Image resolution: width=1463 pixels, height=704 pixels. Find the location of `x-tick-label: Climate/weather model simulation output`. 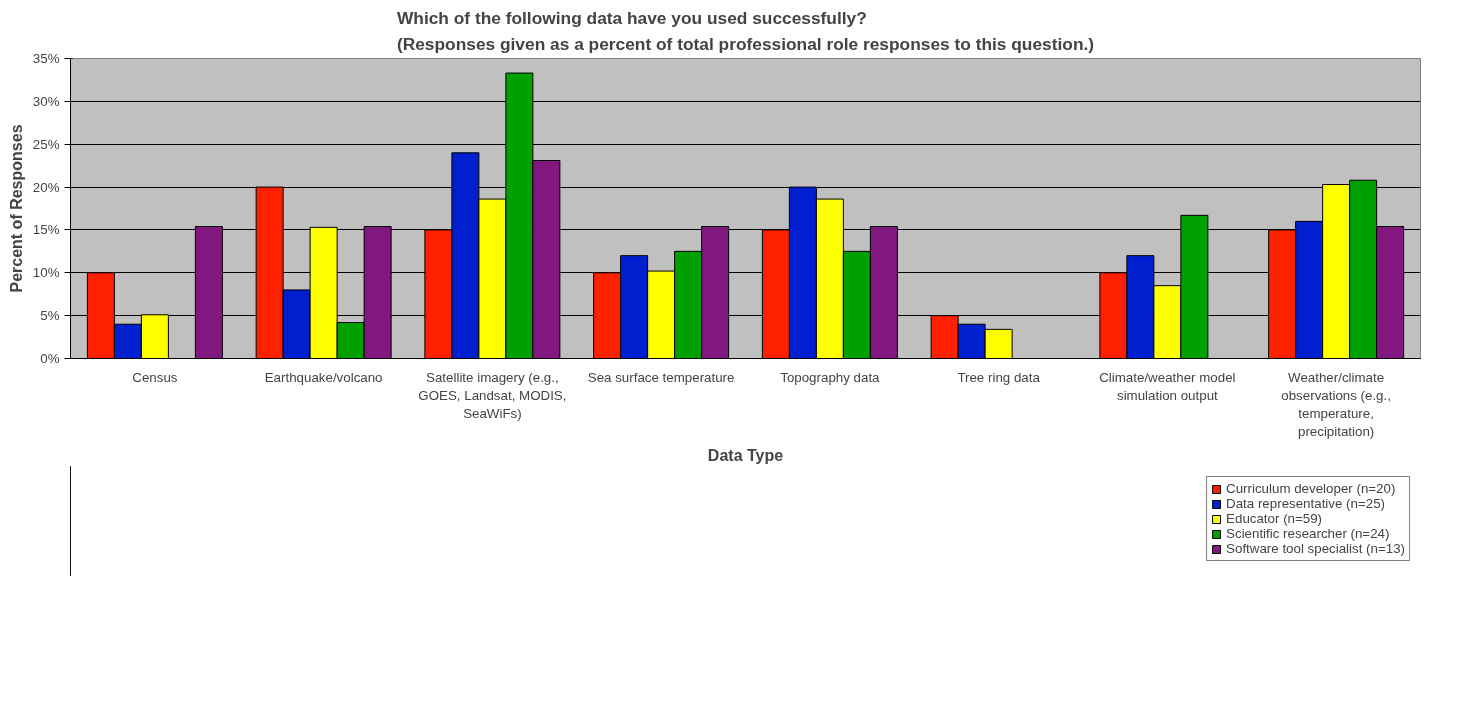

x-tick-label: Climate/weather model simulation output is located at coordinates (1167, 386).